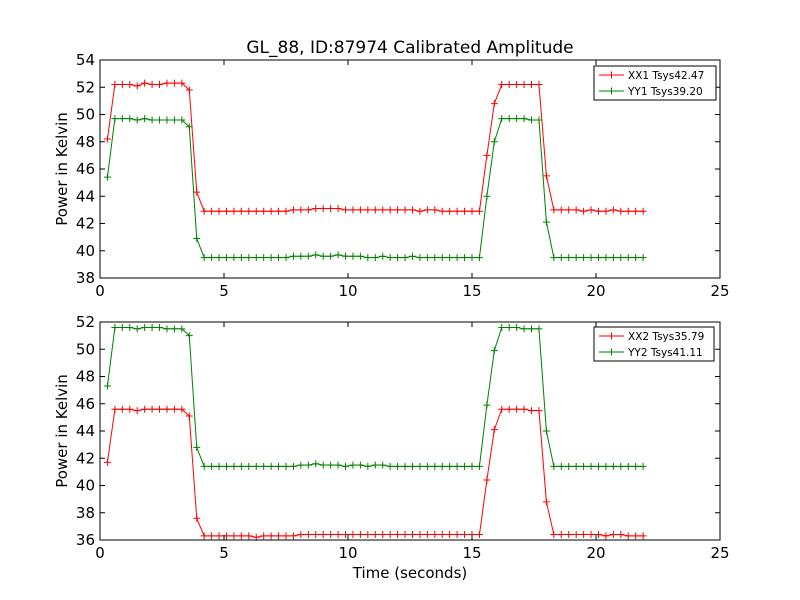 Image resolution: width=800 pixels, height=600 pixels. Describe the element at coordinates (85, 458) in the screenshot. I see `y-tick-label: 42` at that location.